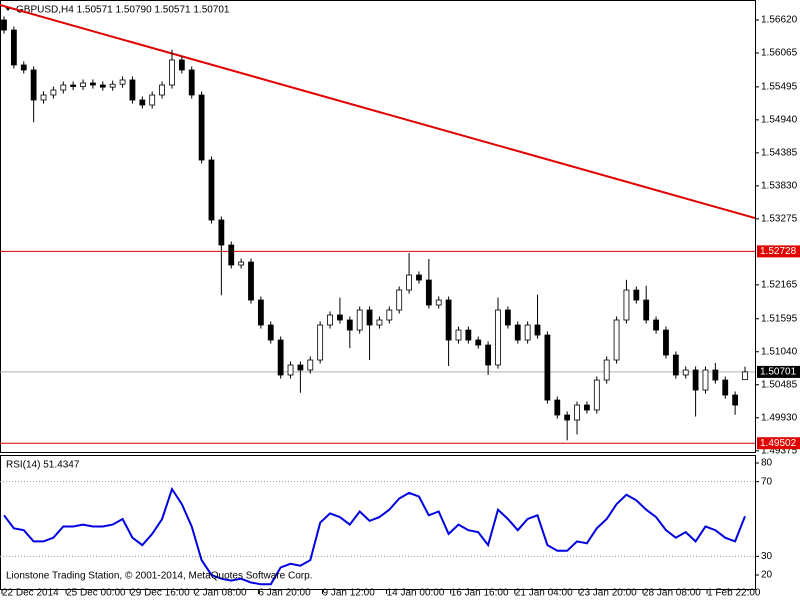 The image size is (800, 600). What do you see at coordinates (779, 351) in the screenshot?
I see `y-tick-label: 1.51040` at bounding box center [779, 351].